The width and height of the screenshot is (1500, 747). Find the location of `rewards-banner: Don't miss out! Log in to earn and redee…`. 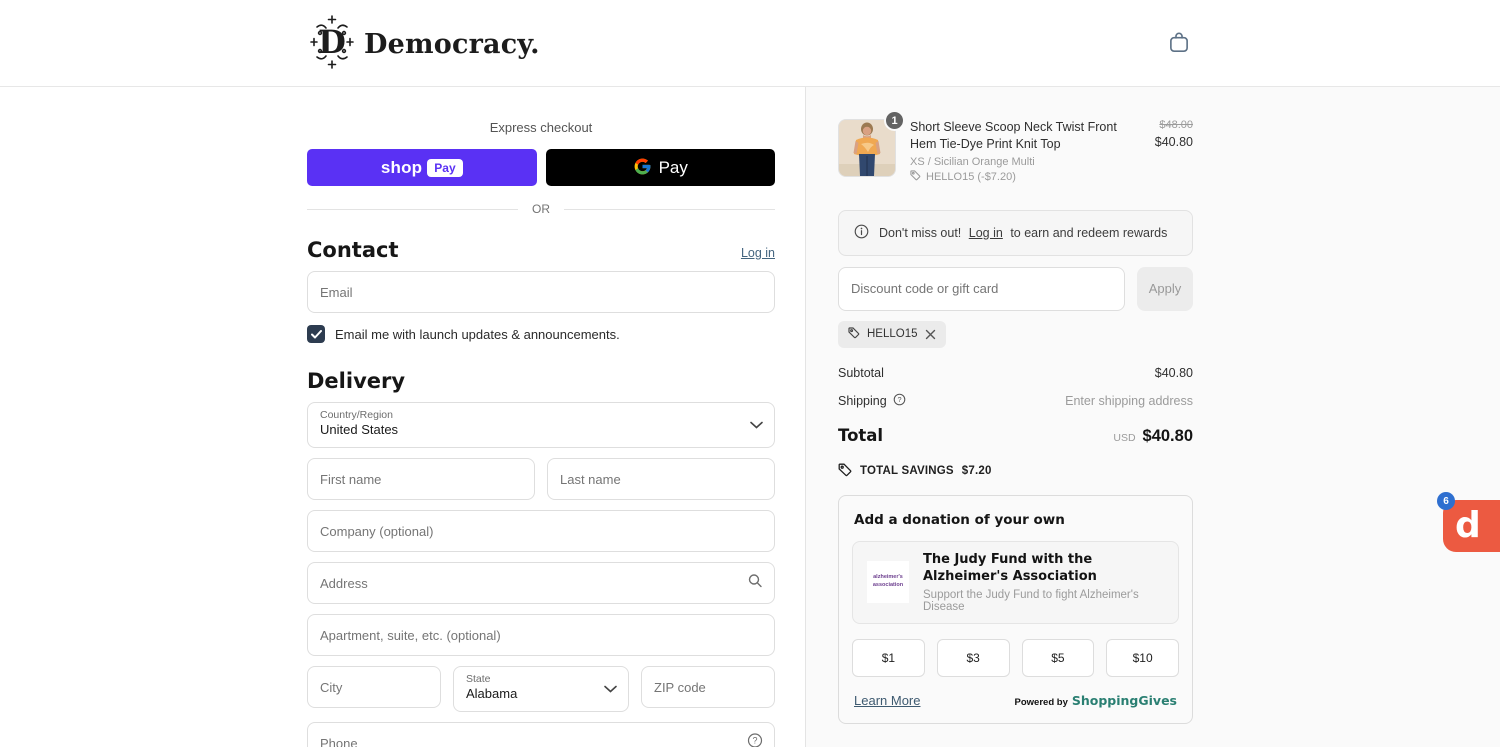

rewards-banner: Don't miss out! Log in to earn and redee… is located at coordinates (1015, 232).